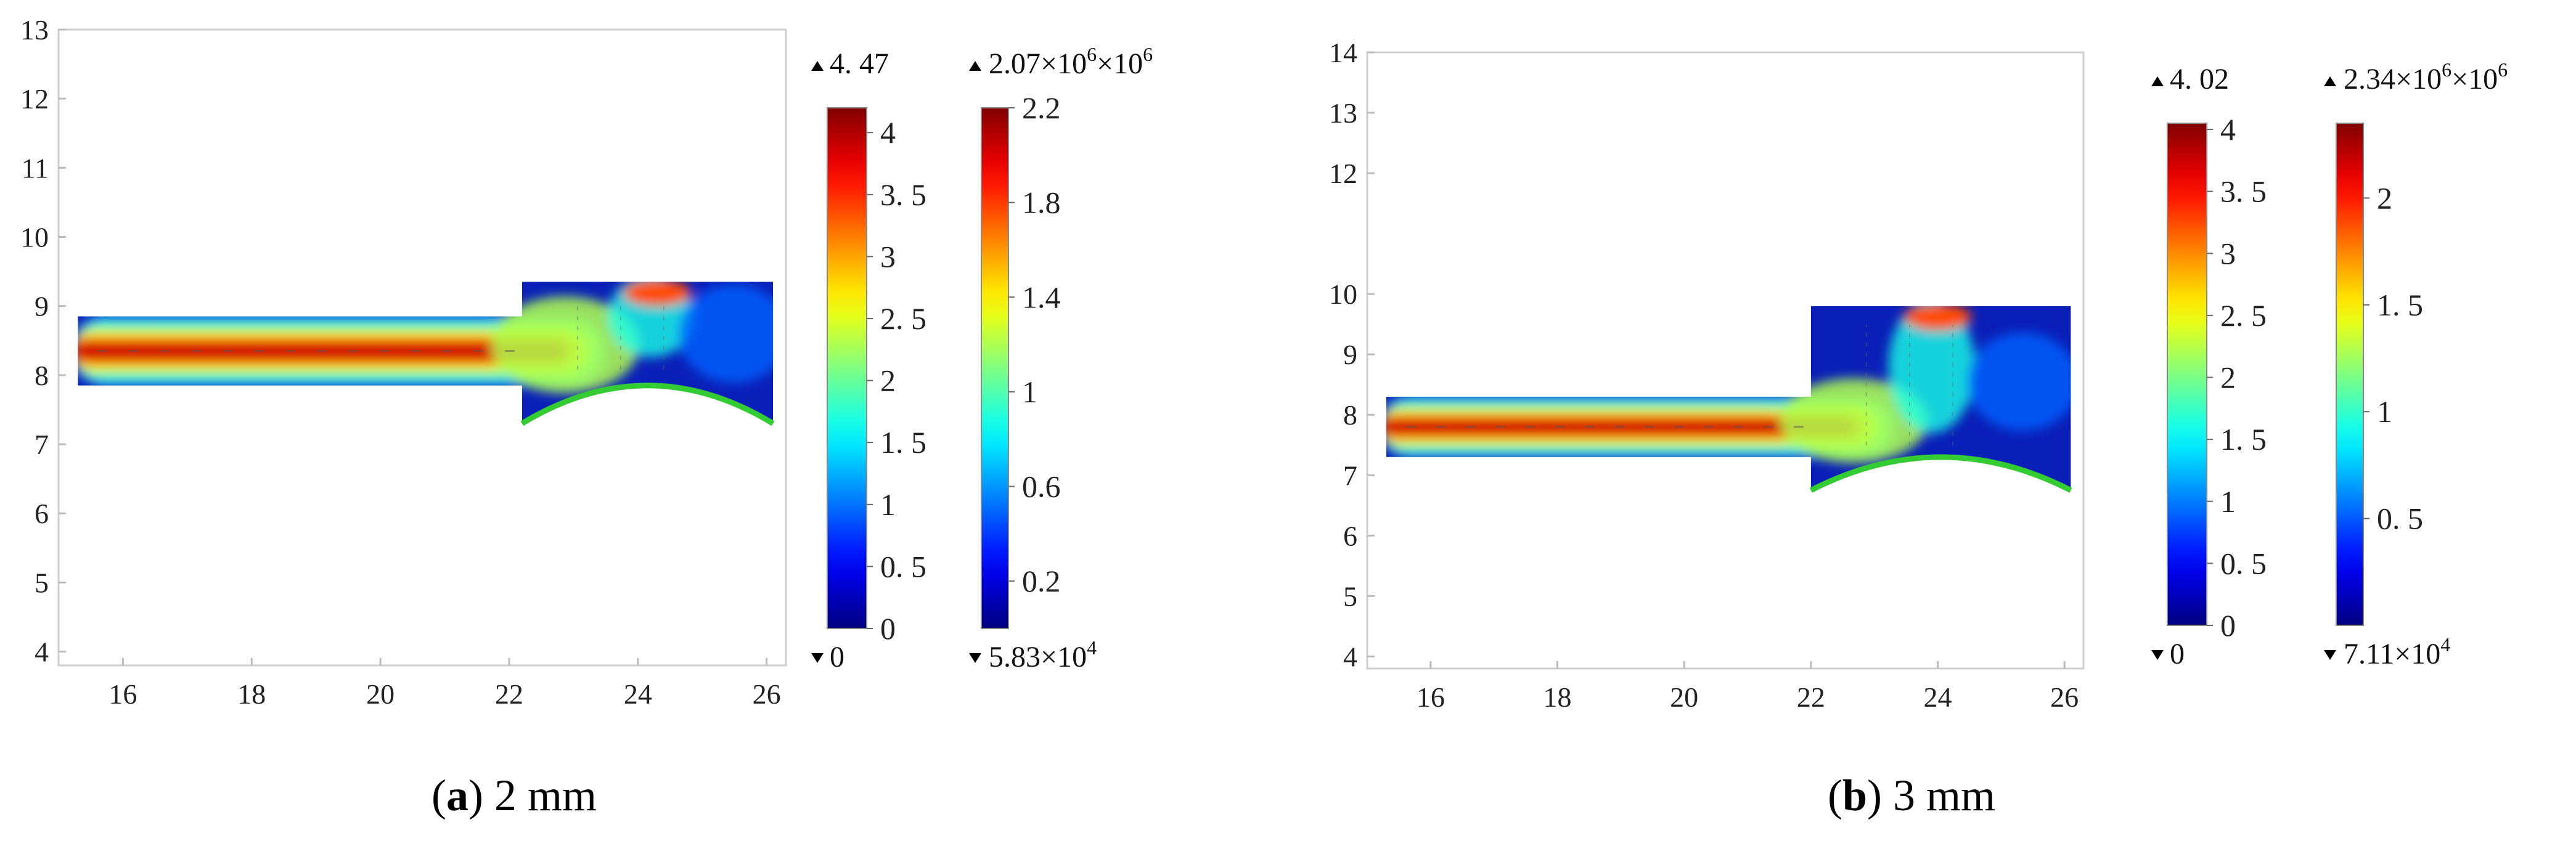 This screenshot has height=841, width=2576. What do you see at coordinates (1038, 64) in the screenshot?
I see `max-mantissa: 2.07×10` at bounding box center [1038, 64].